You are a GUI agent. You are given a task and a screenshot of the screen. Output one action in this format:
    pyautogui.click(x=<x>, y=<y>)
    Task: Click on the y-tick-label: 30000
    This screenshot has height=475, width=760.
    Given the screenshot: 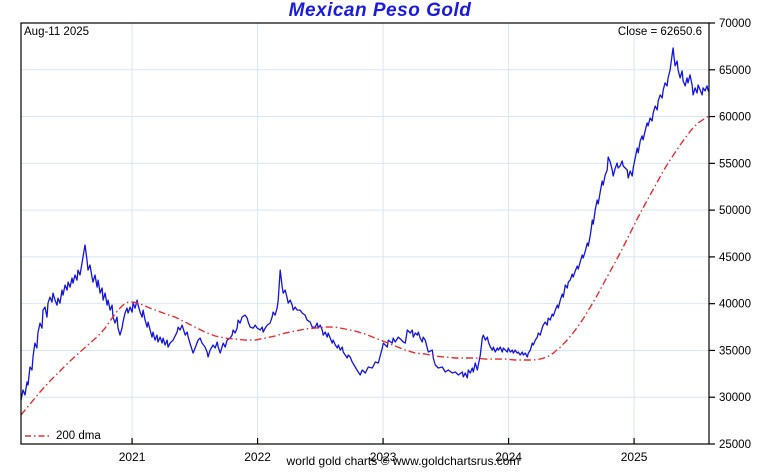 What is the action you would take?
    pyautogui.click(x=735, y=398)
    